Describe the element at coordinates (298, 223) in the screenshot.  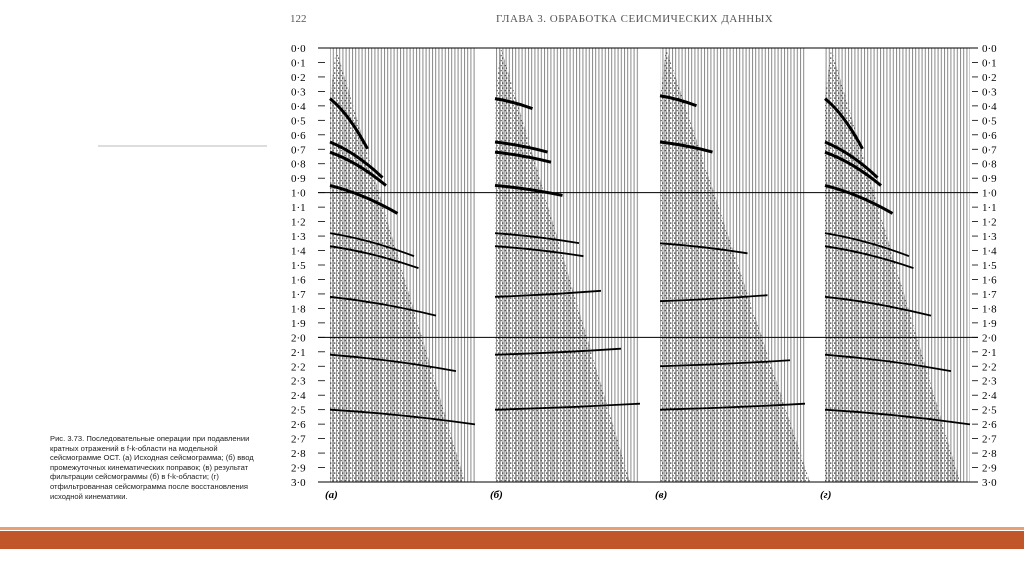
I see `time-label: 1·2` at that location.